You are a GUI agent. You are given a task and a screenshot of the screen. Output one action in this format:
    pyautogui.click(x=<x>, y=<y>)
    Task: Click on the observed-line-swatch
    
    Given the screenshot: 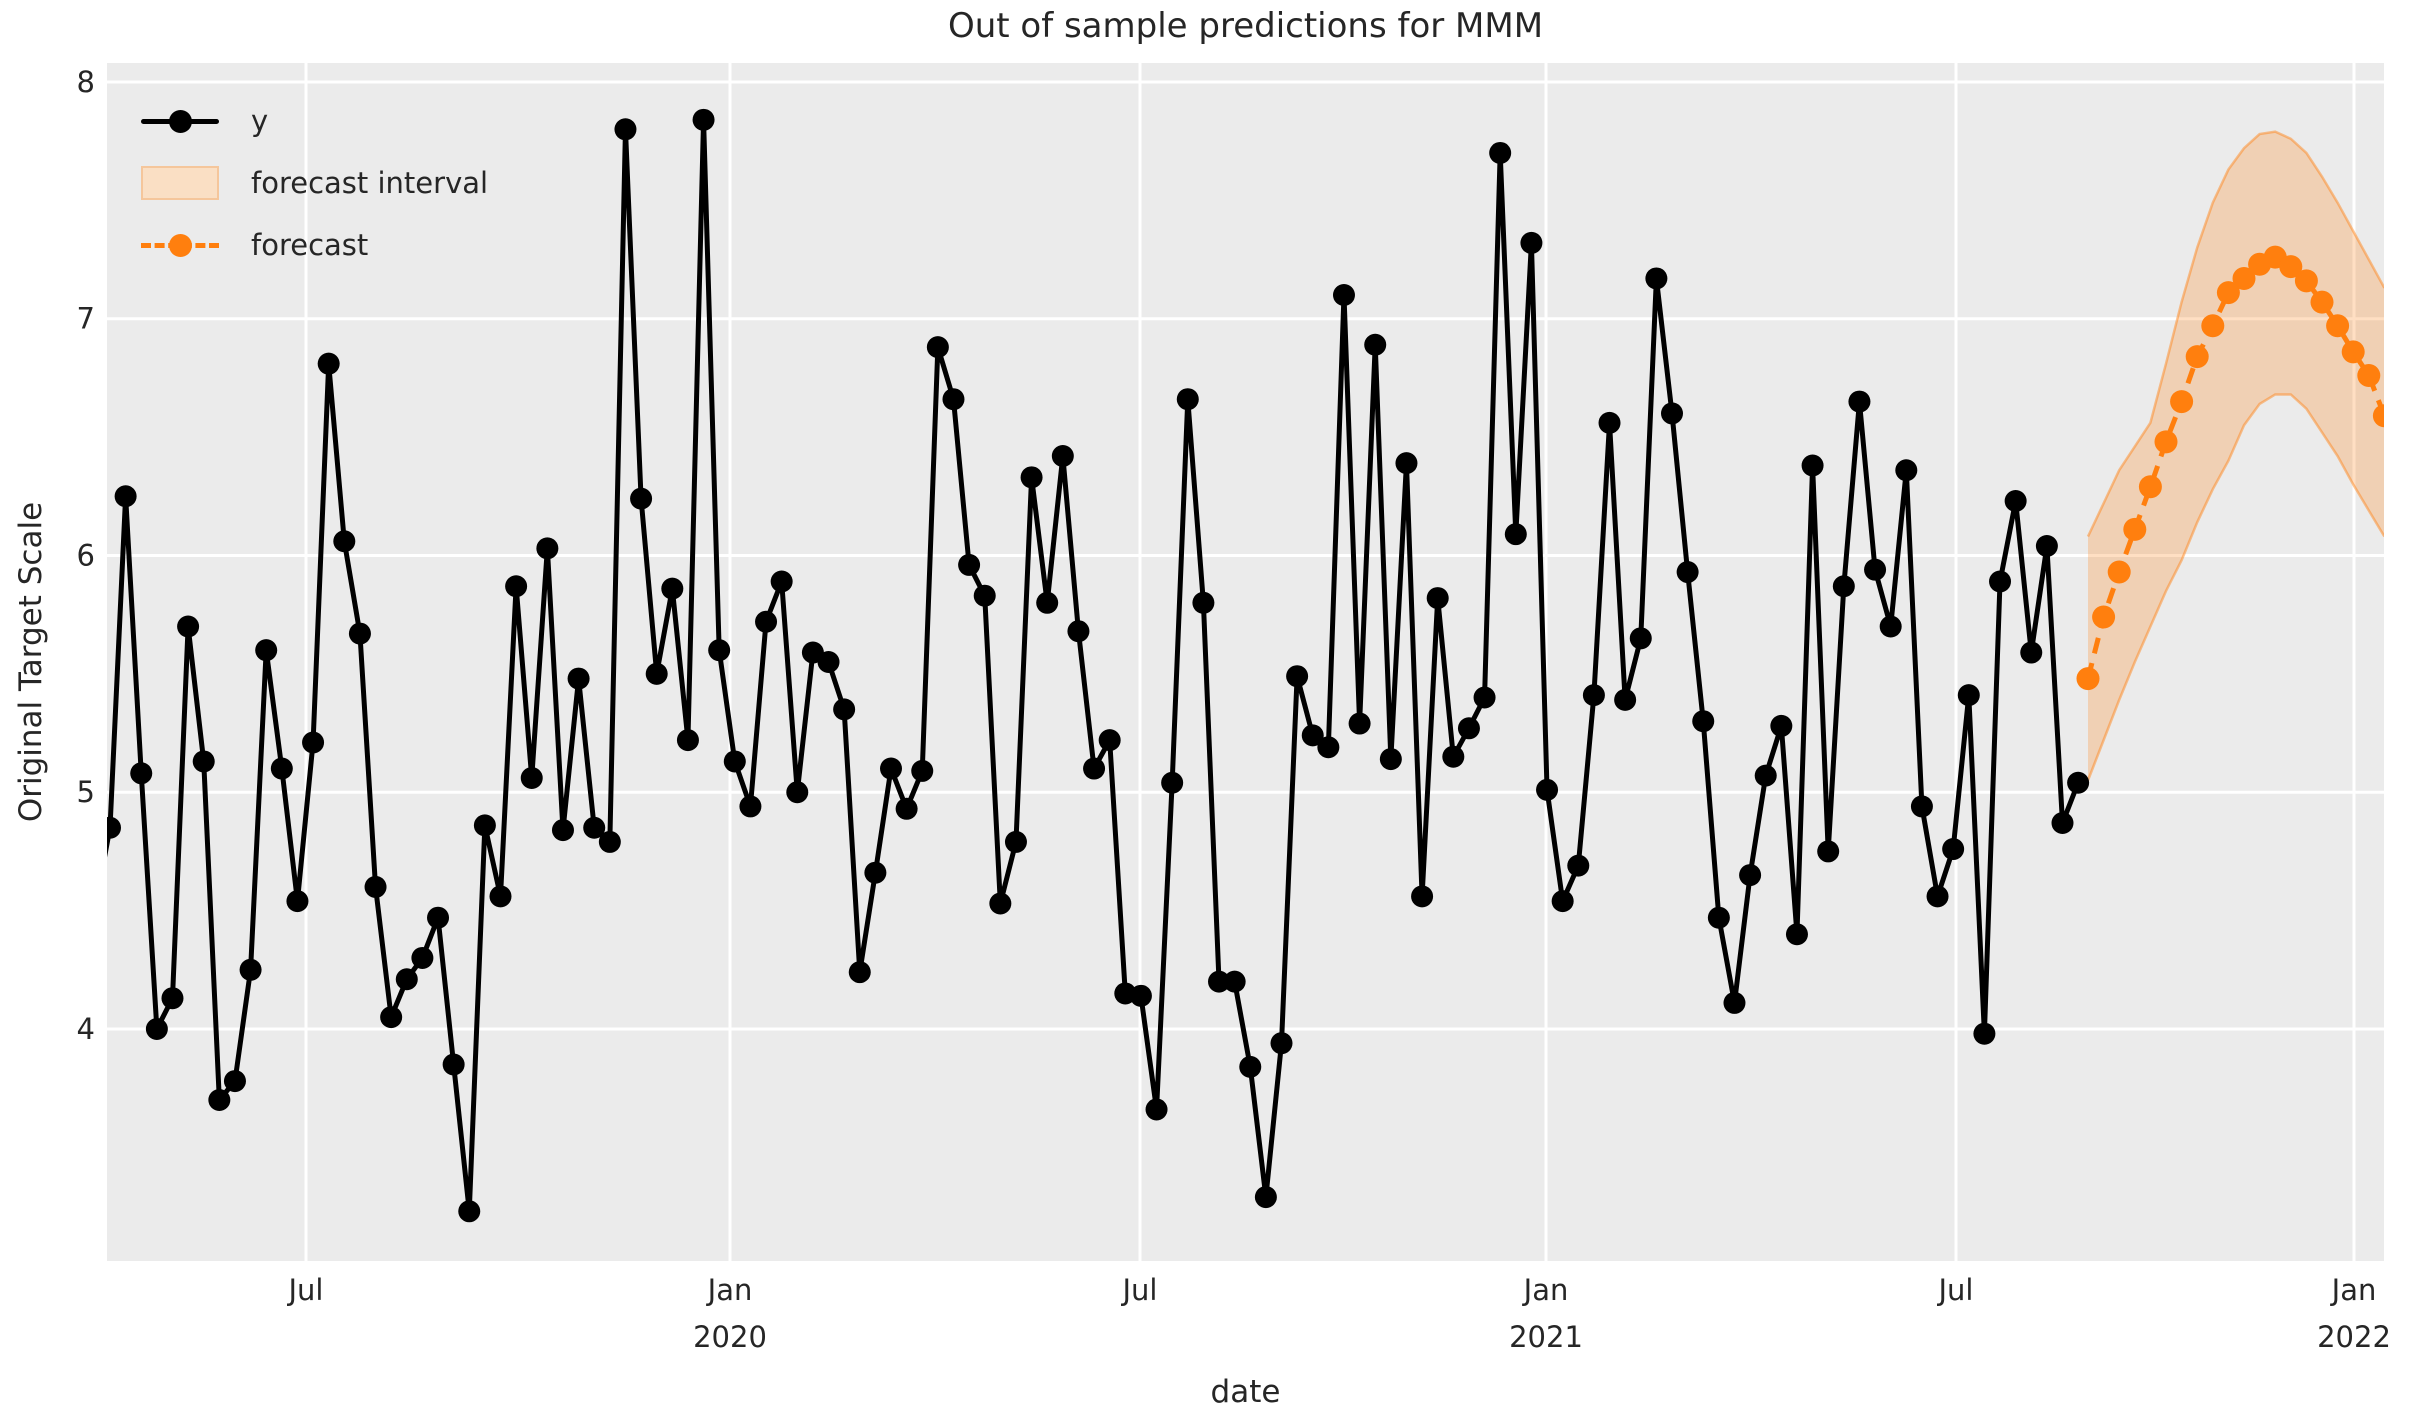 What is the action you would take?
    pyautogui.click(x=180, y=121)
    